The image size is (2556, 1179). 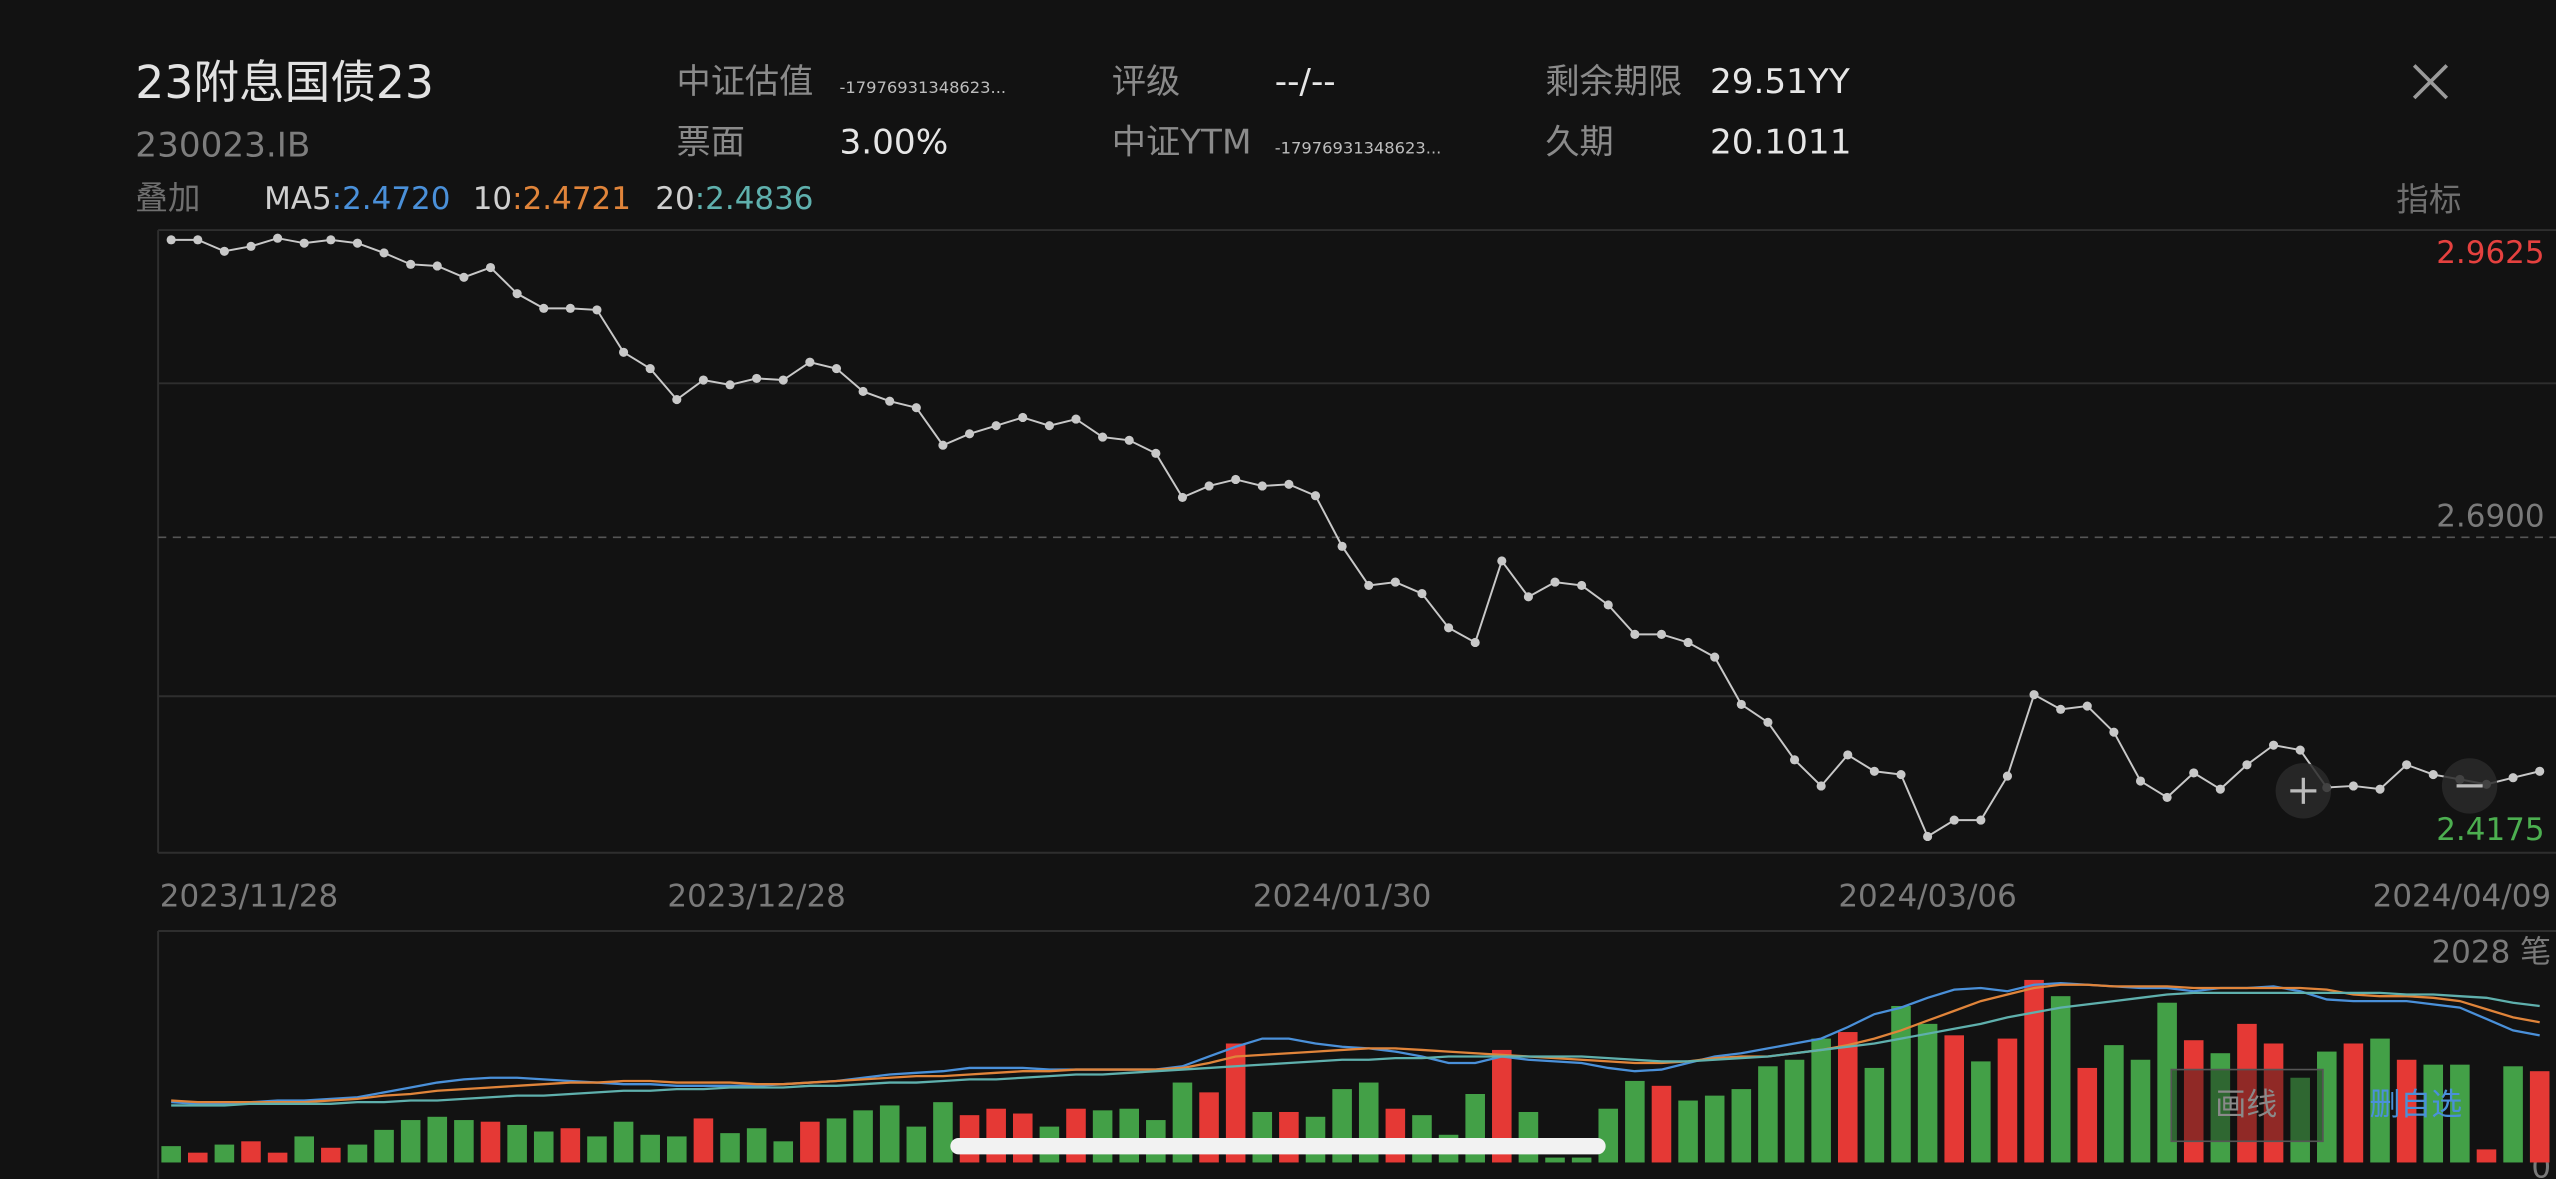 What do you see at coordinates (1278, 1146) in the screenshot?
I see `home-indicator` at bounding box center [1278, 1146].